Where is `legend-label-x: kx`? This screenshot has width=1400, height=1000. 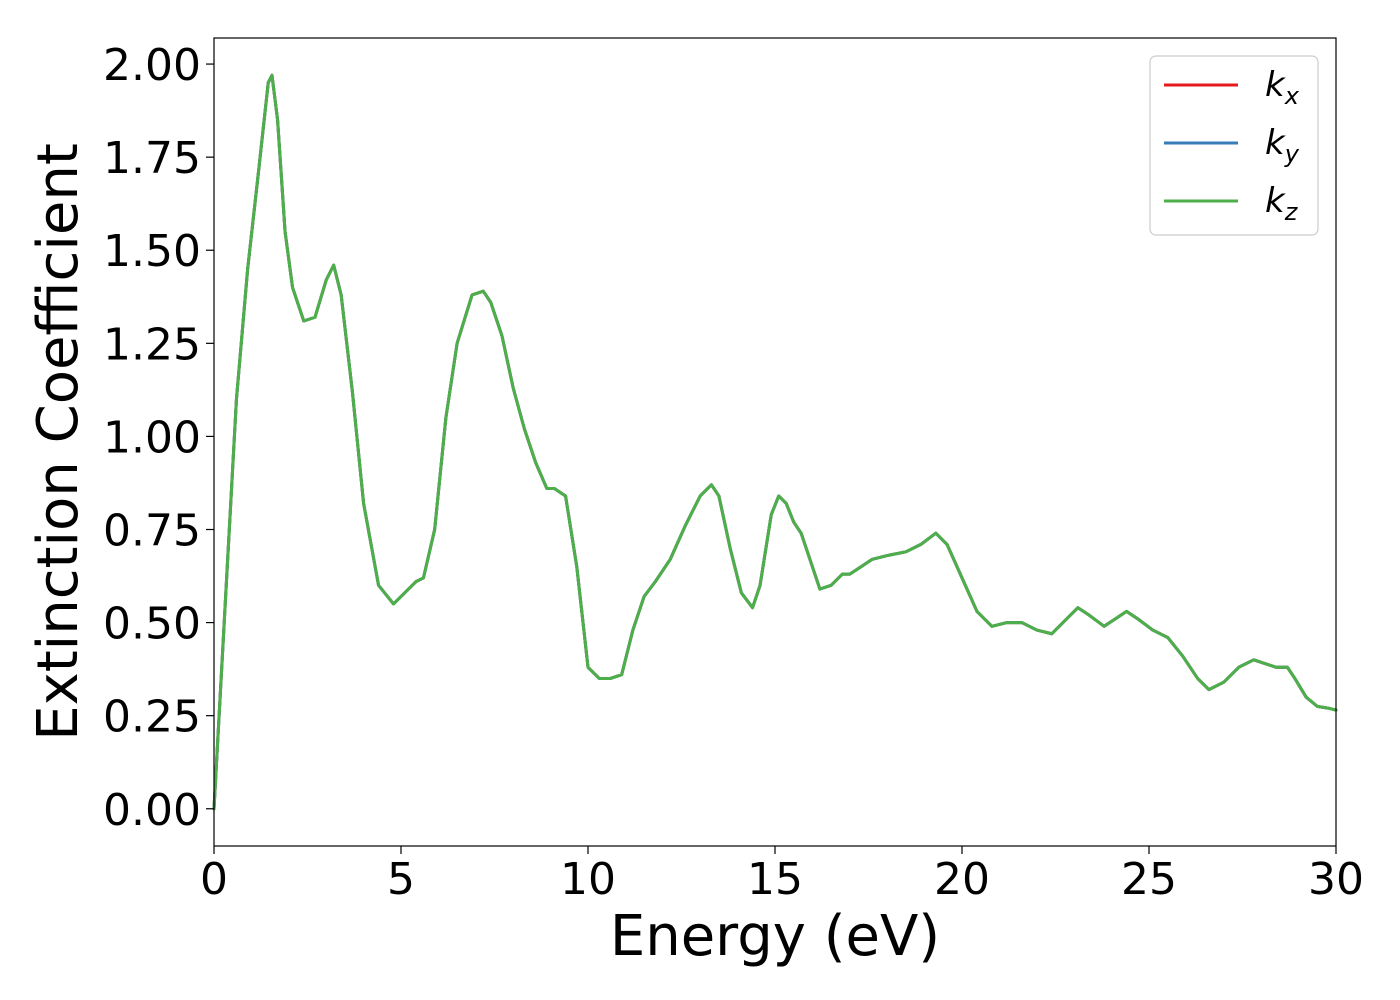
legend-label-x: kx is located at coordinates (1282, 87).